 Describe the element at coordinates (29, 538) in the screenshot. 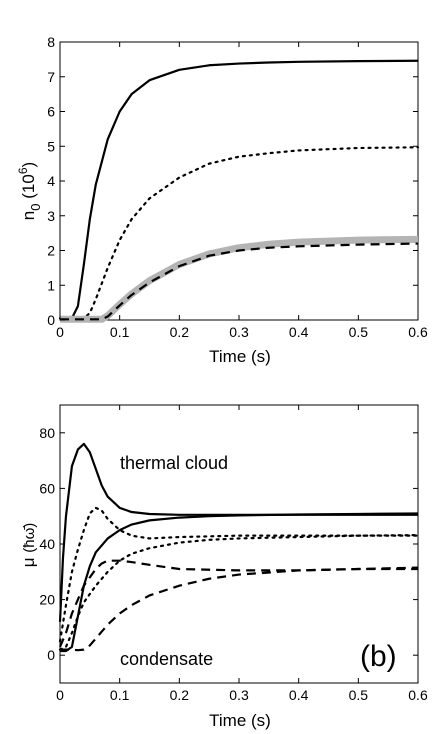

I see `panel-b-y-label-unit: (ħω̄)` at that location.